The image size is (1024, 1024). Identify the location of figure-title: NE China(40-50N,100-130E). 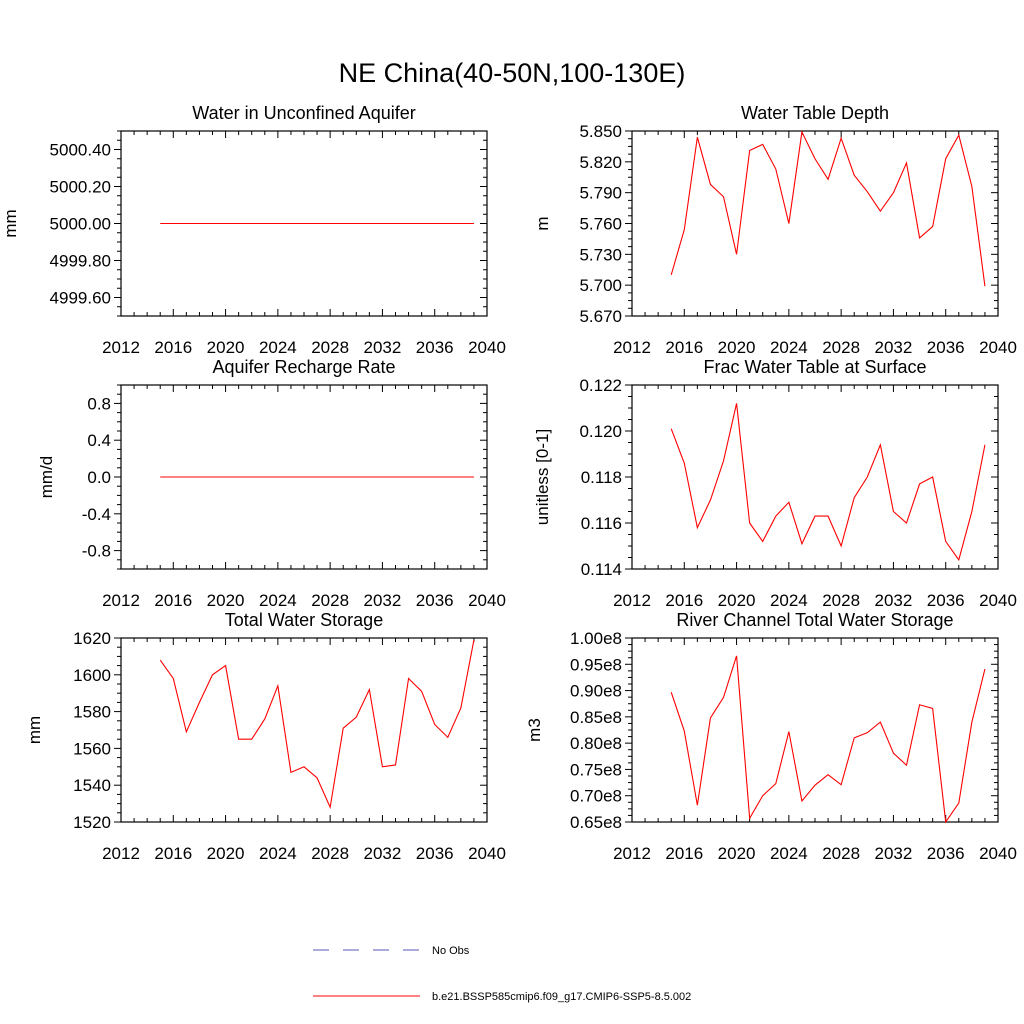
(512, 73).